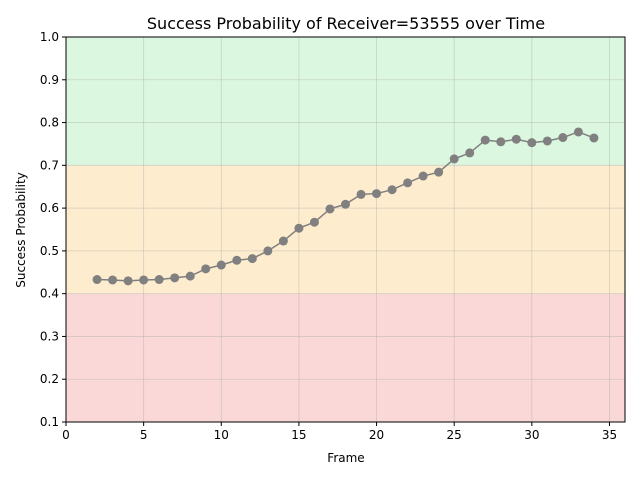  I want to click on y-tick-label: 1.0, so click(49, 37).